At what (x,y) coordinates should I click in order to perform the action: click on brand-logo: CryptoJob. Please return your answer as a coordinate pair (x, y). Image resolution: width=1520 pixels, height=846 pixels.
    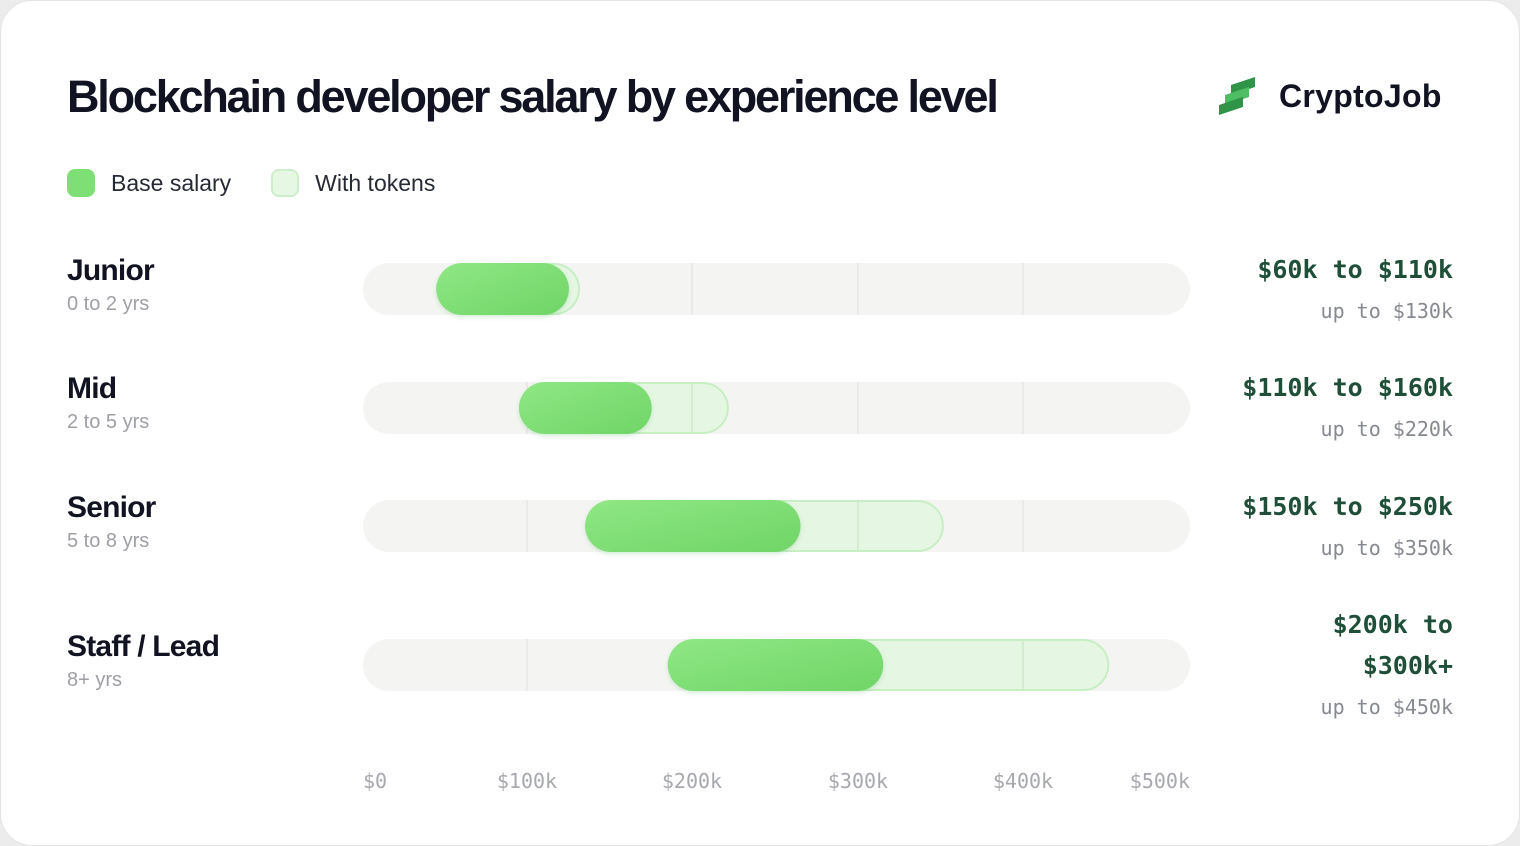
    Looking at the image, I should click on (1329, 96).